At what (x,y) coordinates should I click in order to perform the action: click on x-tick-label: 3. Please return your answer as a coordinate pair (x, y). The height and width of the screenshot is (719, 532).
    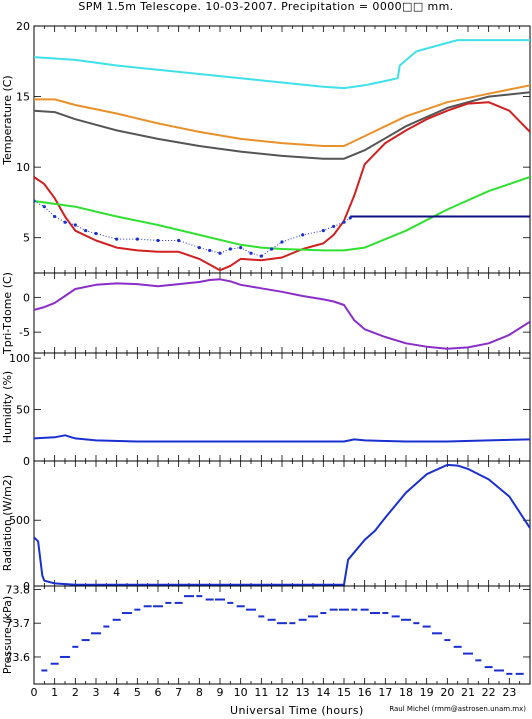
    Looking at the image, I should click on (96, 692).